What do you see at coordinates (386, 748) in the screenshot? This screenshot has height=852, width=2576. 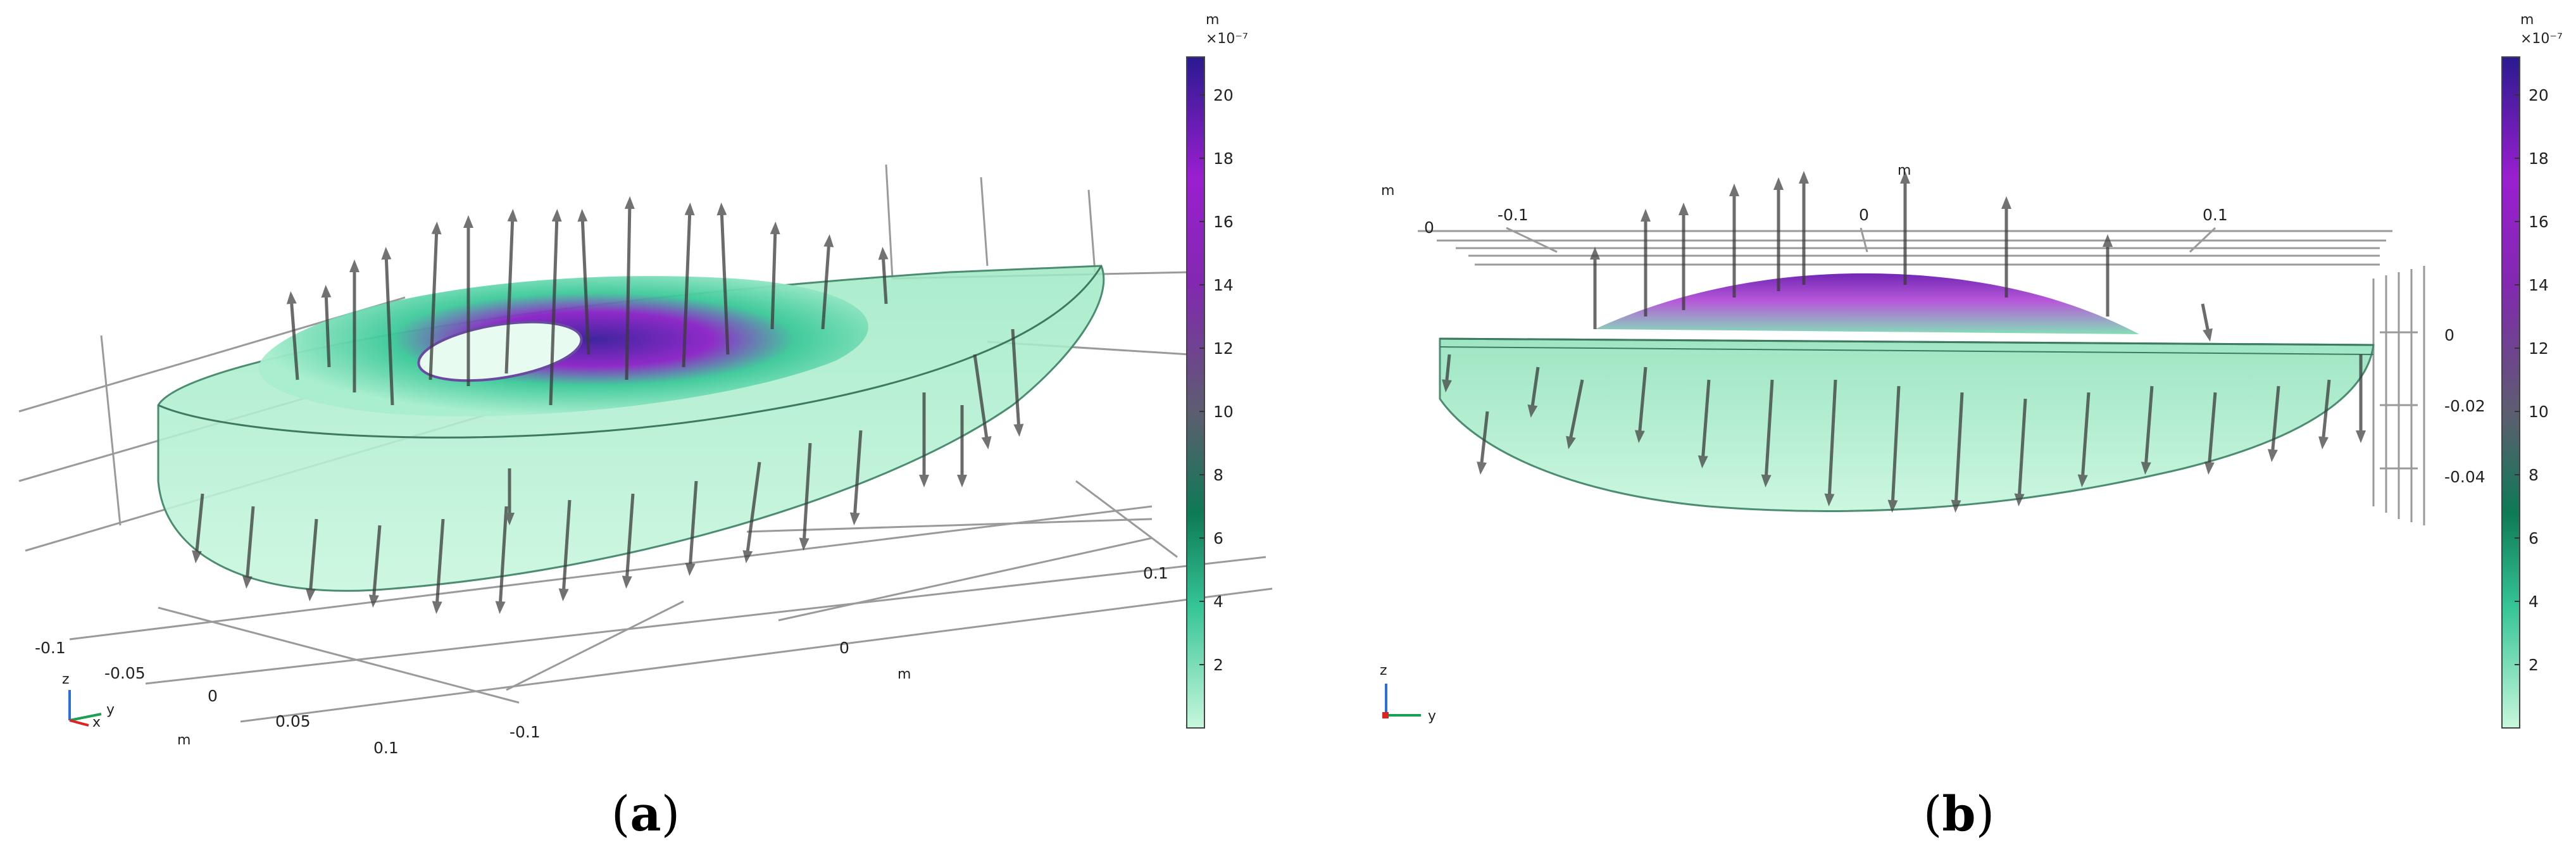 I see `x-tick: 0.1` at bounding box center [386, 748].